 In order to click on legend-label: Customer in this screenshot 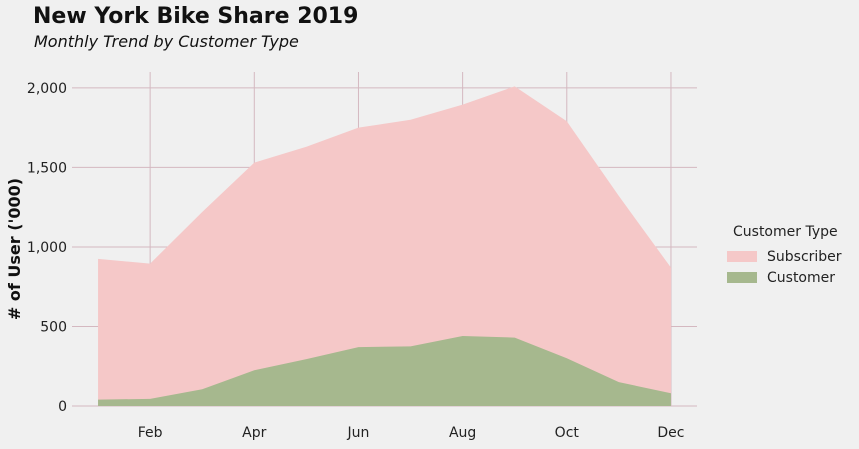, I will do `click(801, 277)`.